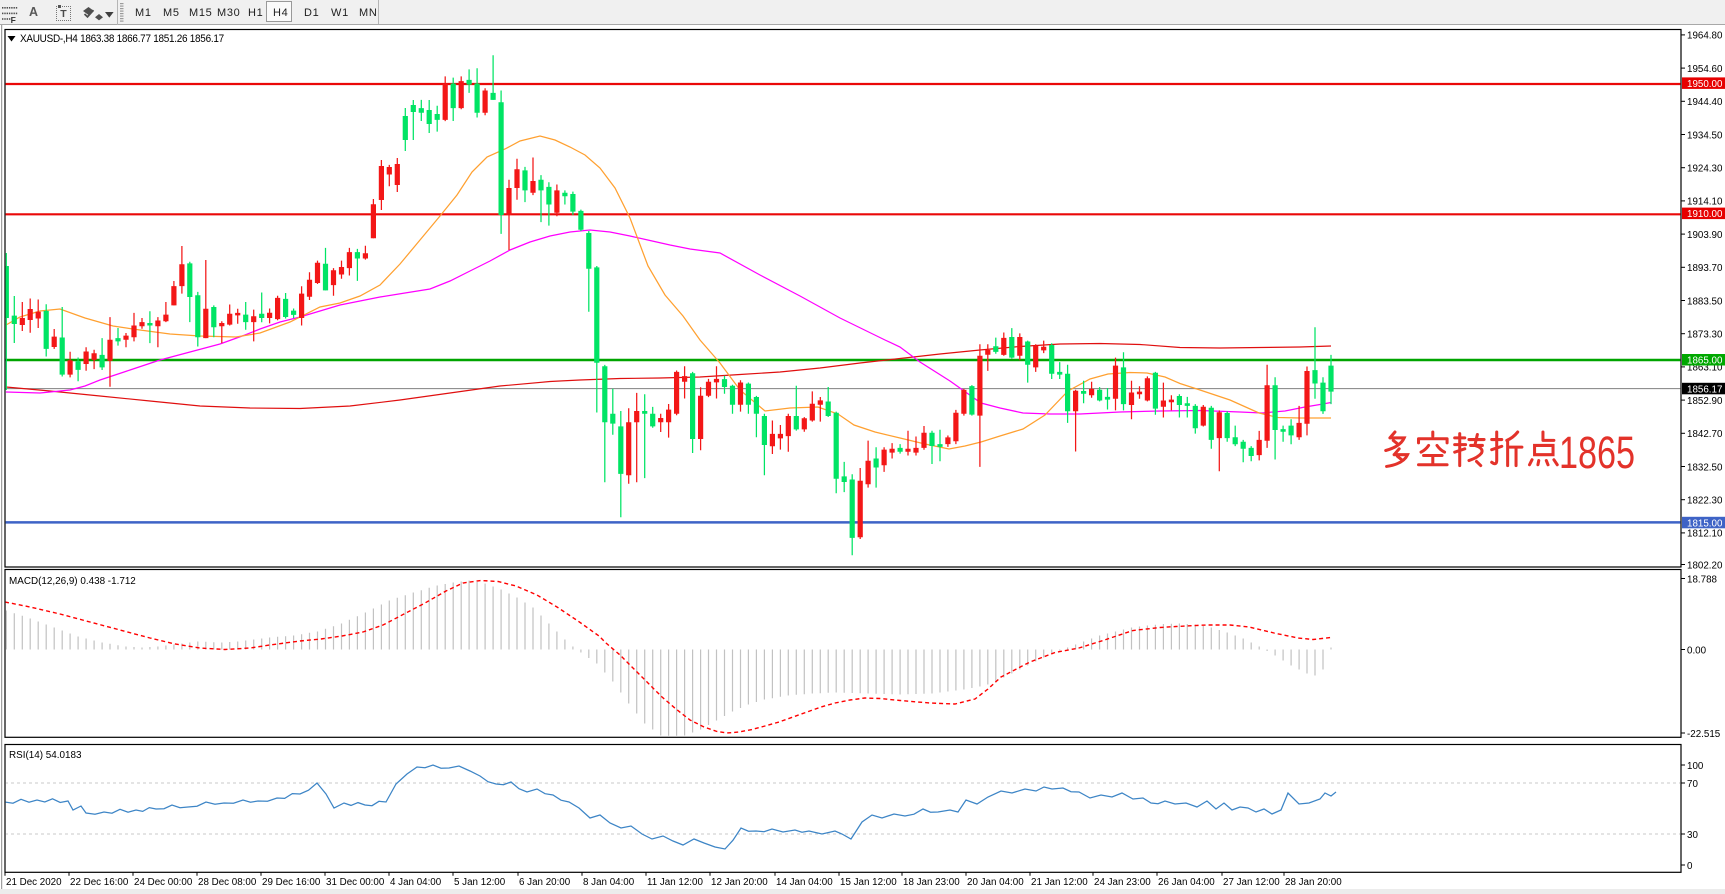  I want to click on svg-text: 1873.30, so click(1705, 335).